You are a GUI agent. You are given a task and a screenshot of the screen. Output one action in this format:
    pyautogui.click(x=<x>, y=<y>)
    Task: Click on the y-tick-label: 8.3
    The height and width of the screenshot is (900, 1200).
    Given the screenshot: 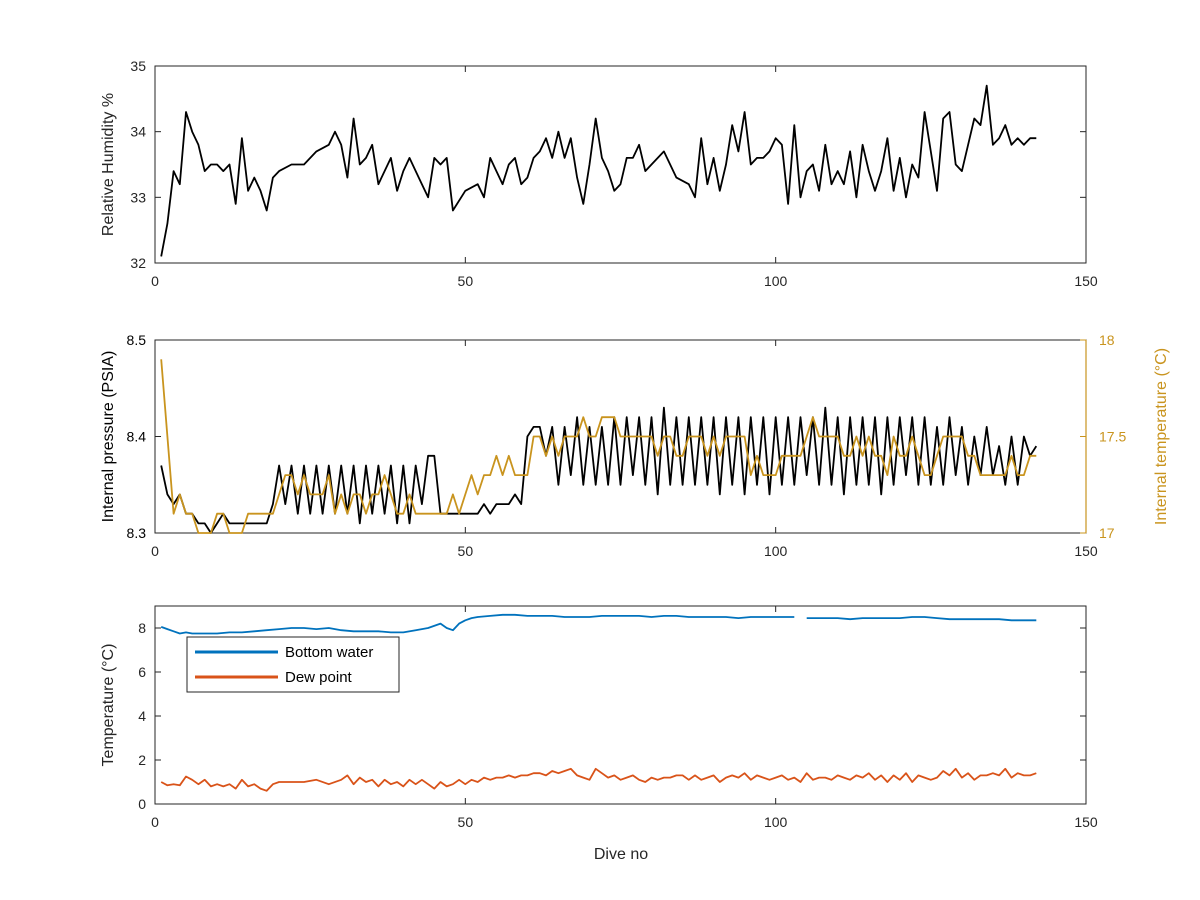 What is the action you would take?
    pyautogui.click(x=137, y=533)
    